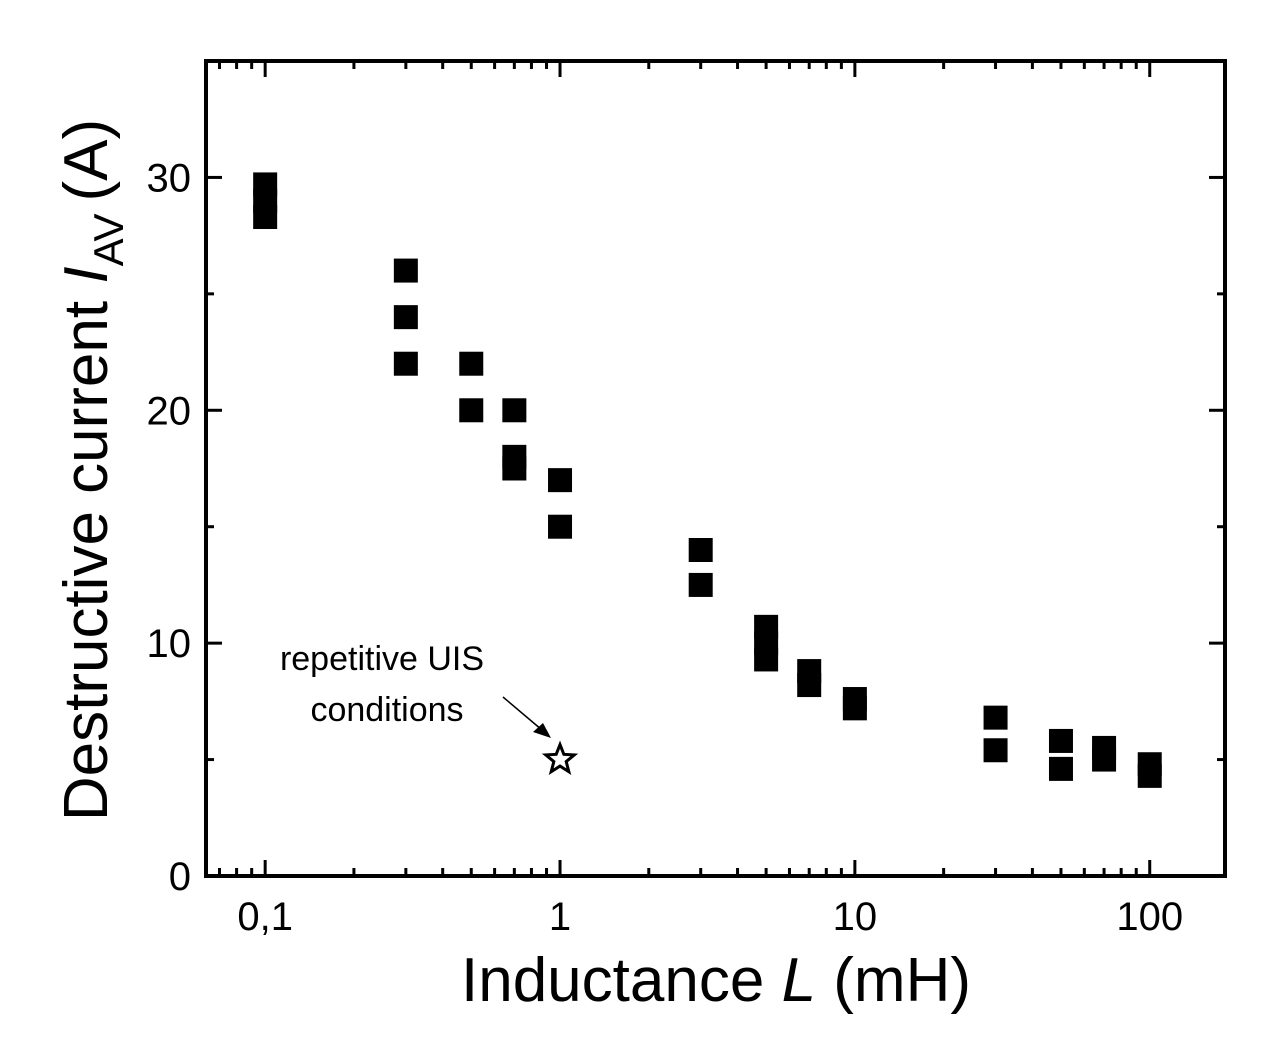  Describe the element at coordinates (169, 178) in the screenshot. I see `y-tick-label: 30` at that location.